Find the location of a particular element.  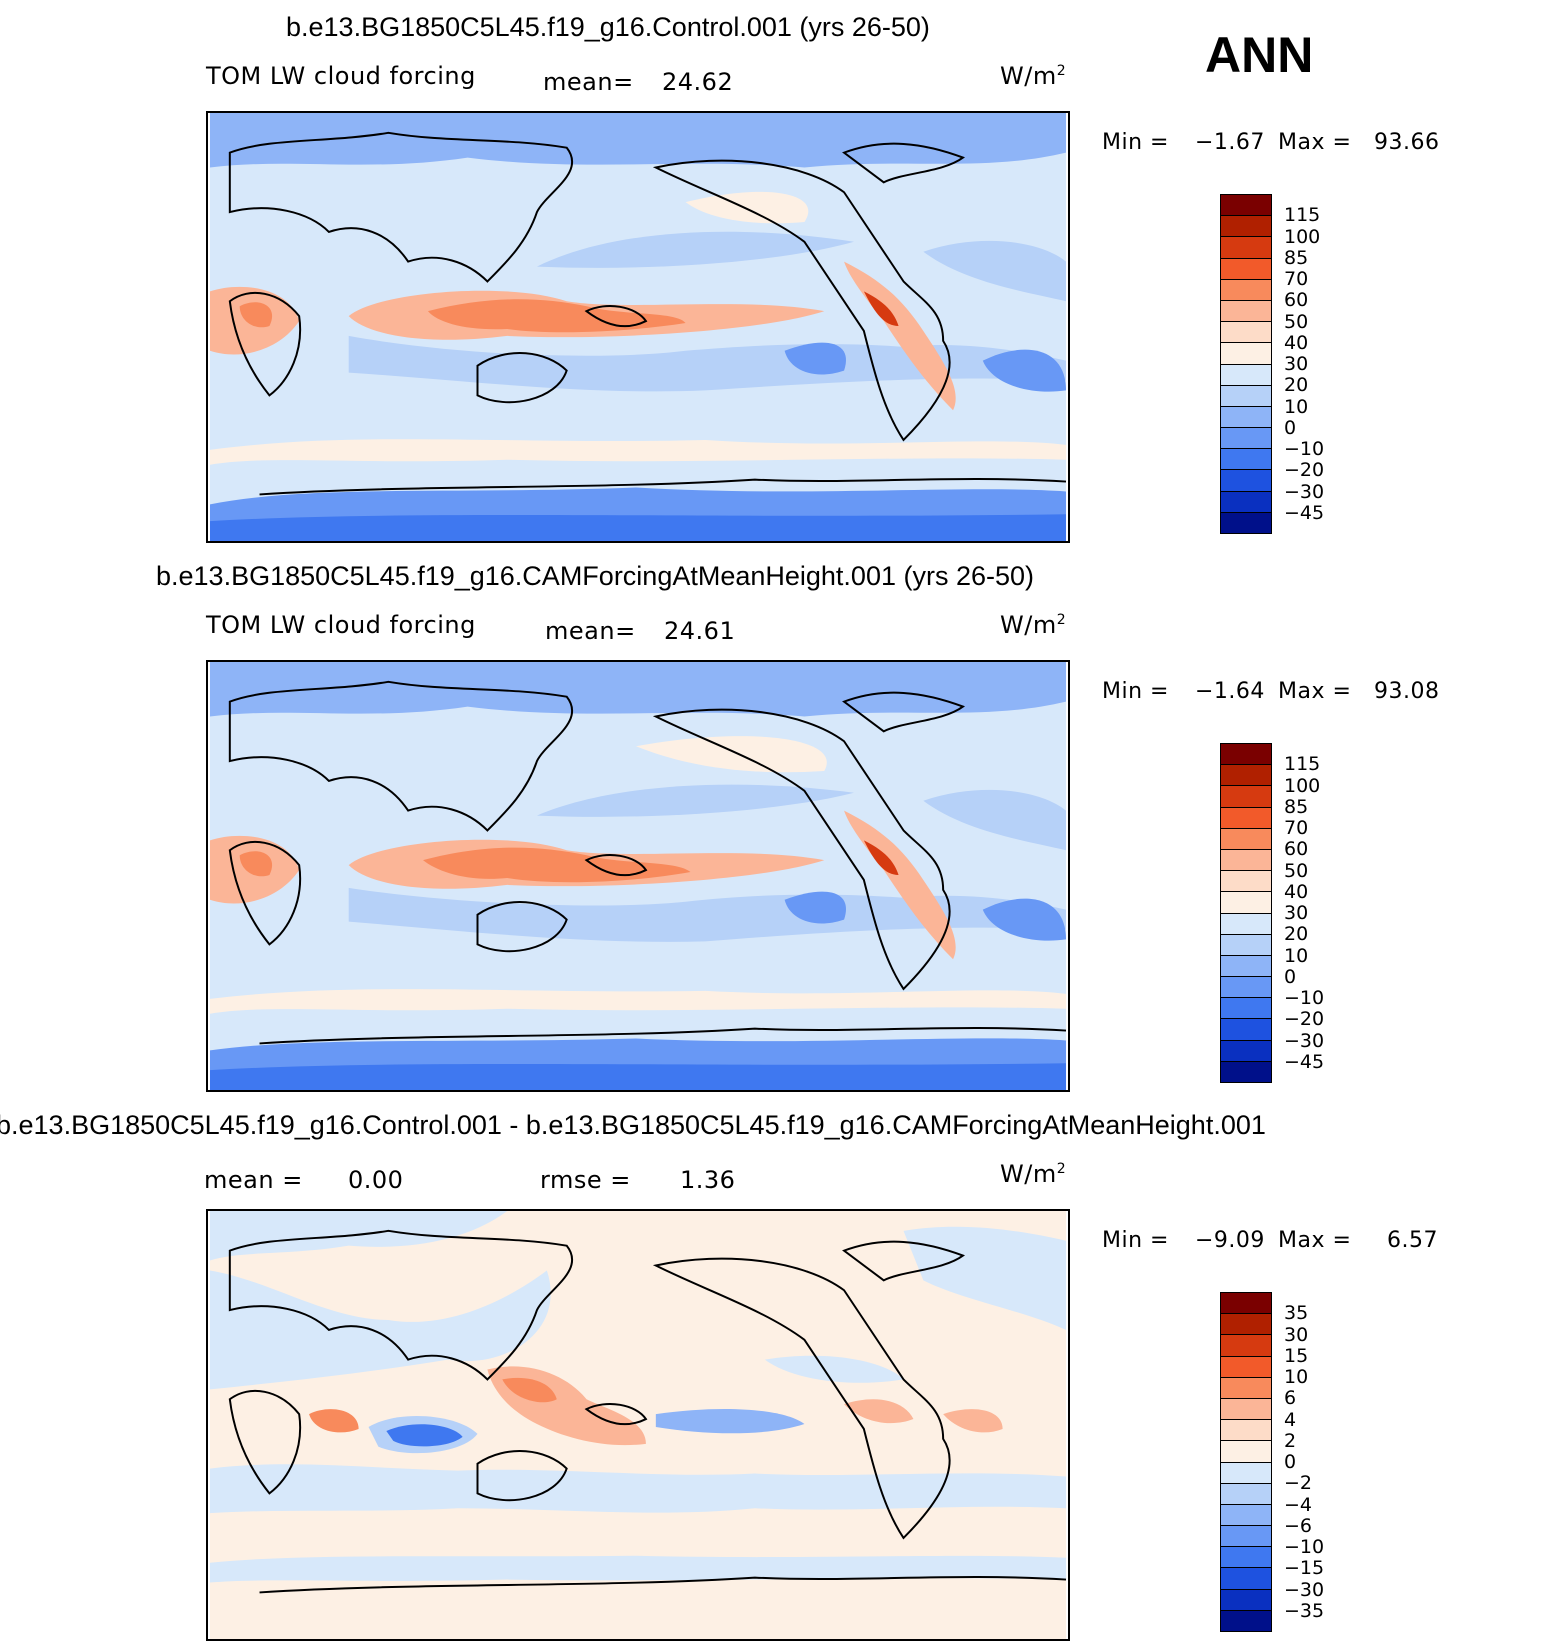

panel-2-stat1-value: 24.61 is located at coordinates (700, 631).